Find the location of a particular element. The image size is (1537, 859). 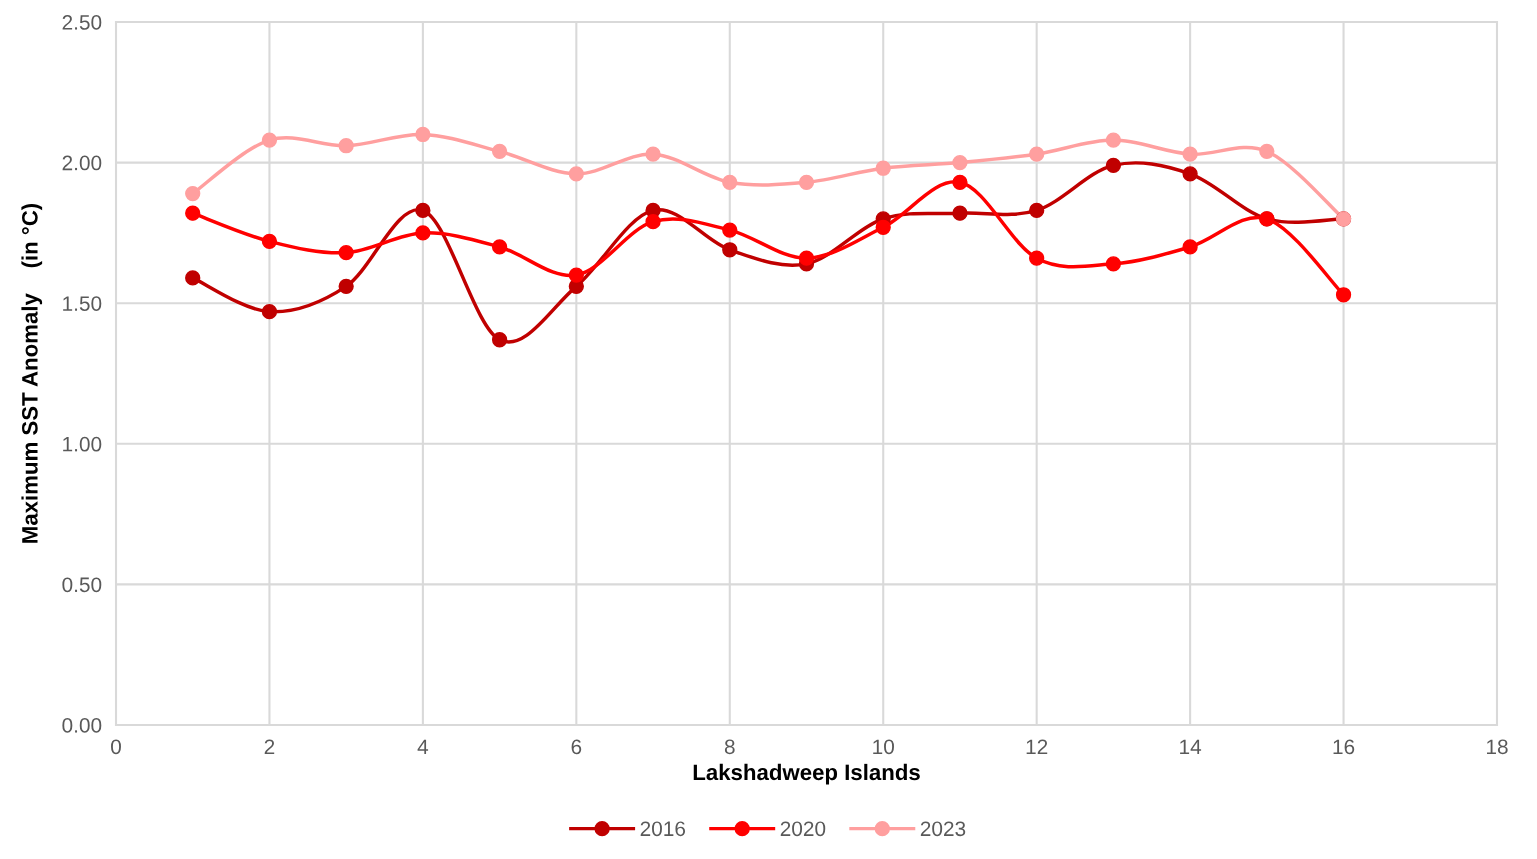

legend-label: 2020 is located at coordinates (803, 829).